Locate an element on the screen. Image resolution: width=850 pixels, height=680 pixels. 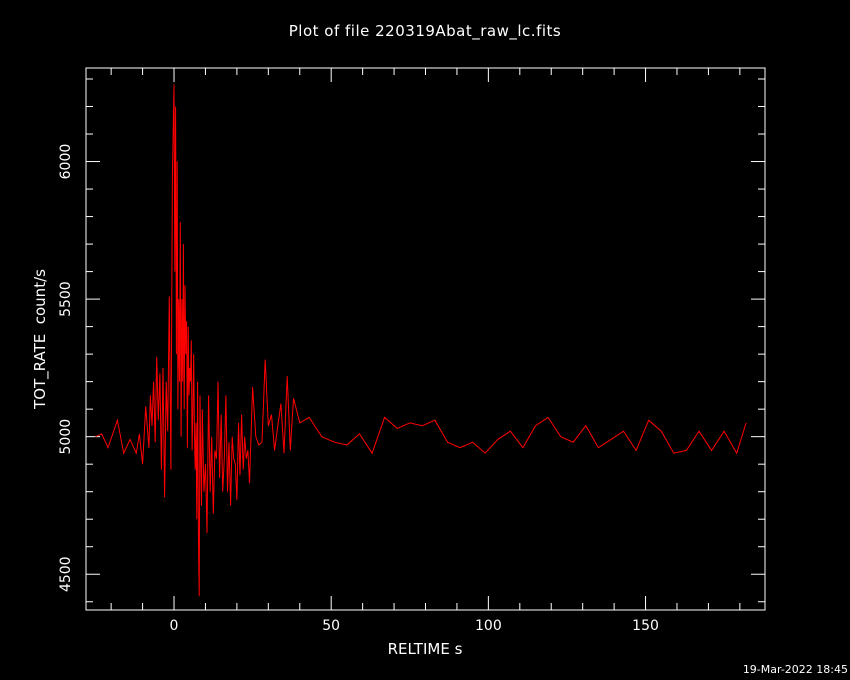
y-tick-label: 6000 is located at coordinates (66, 162).